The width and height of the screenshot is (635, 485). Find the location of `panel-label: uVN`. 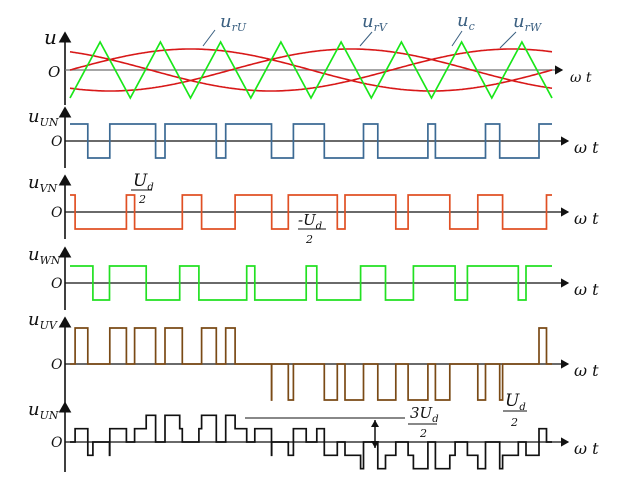

panel-label: uVN is located at coordinates (43, 183).